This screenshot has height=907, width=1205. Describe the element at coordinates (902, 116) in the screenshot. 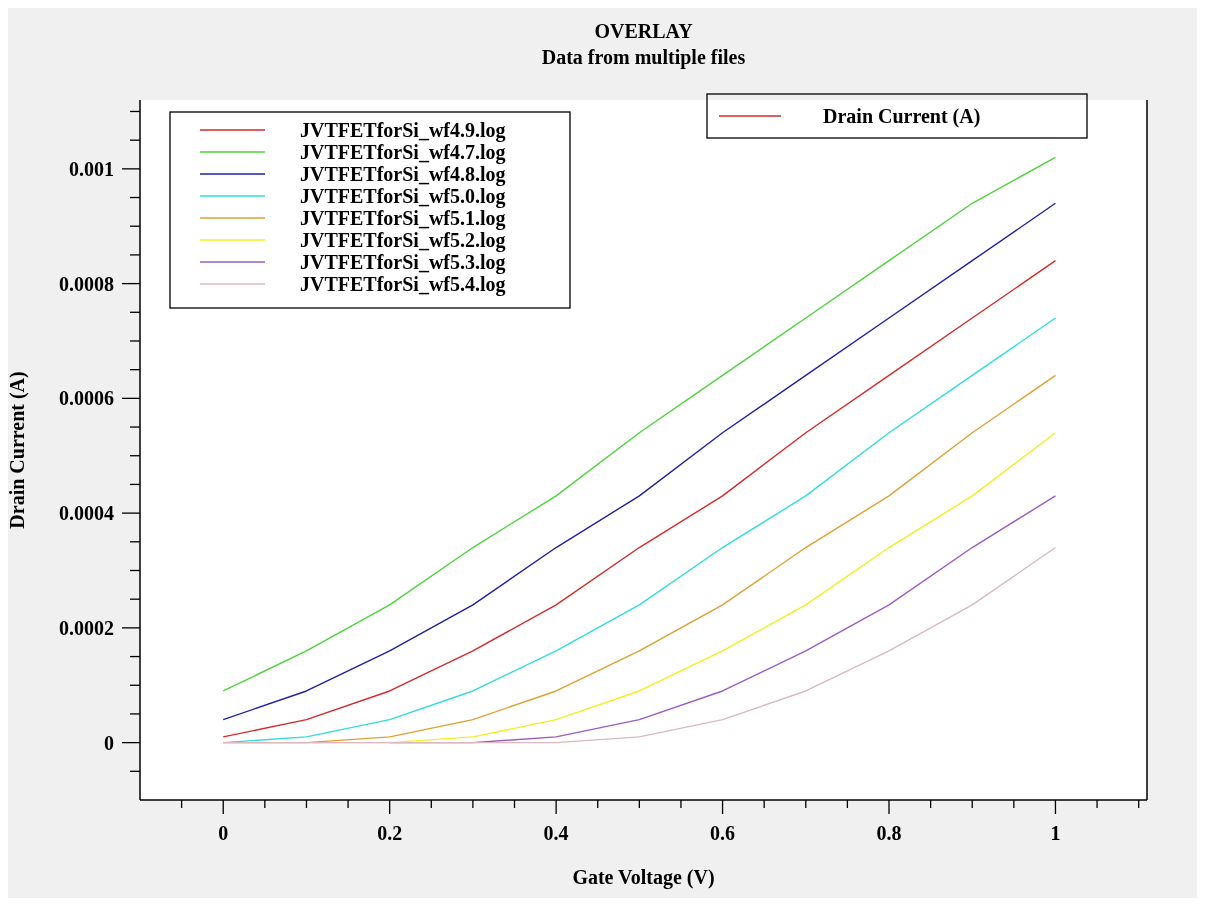

I see `annotation: Drain Current (A)` at that location.